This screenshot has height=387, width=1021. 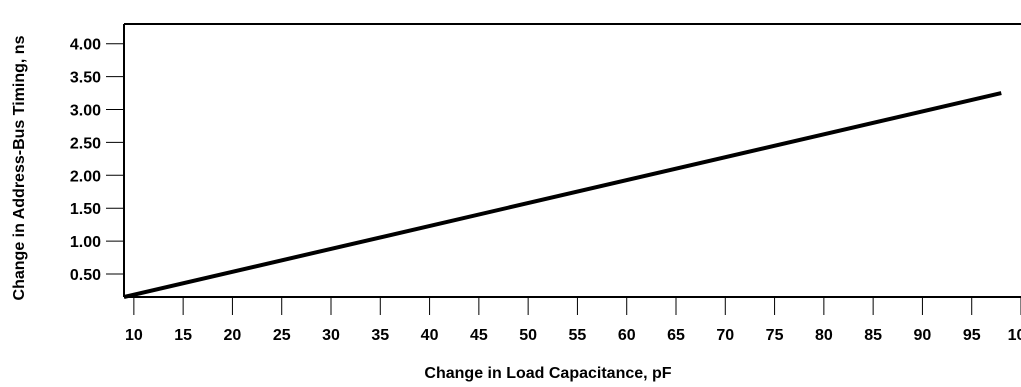 What do you see at coordinates (85, 143) in the screenshot?
I see `y-tick-label: 2.50` at bounding box center [85, 143].